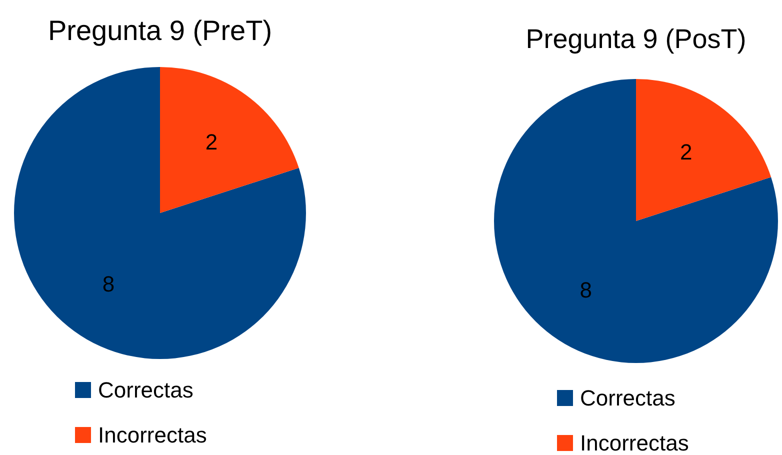  What do you see at coordinates (636, 39) in the screenshot?
I see `chart-title: Pregunta 9 (PosT)` at bounding box center [636, 39].